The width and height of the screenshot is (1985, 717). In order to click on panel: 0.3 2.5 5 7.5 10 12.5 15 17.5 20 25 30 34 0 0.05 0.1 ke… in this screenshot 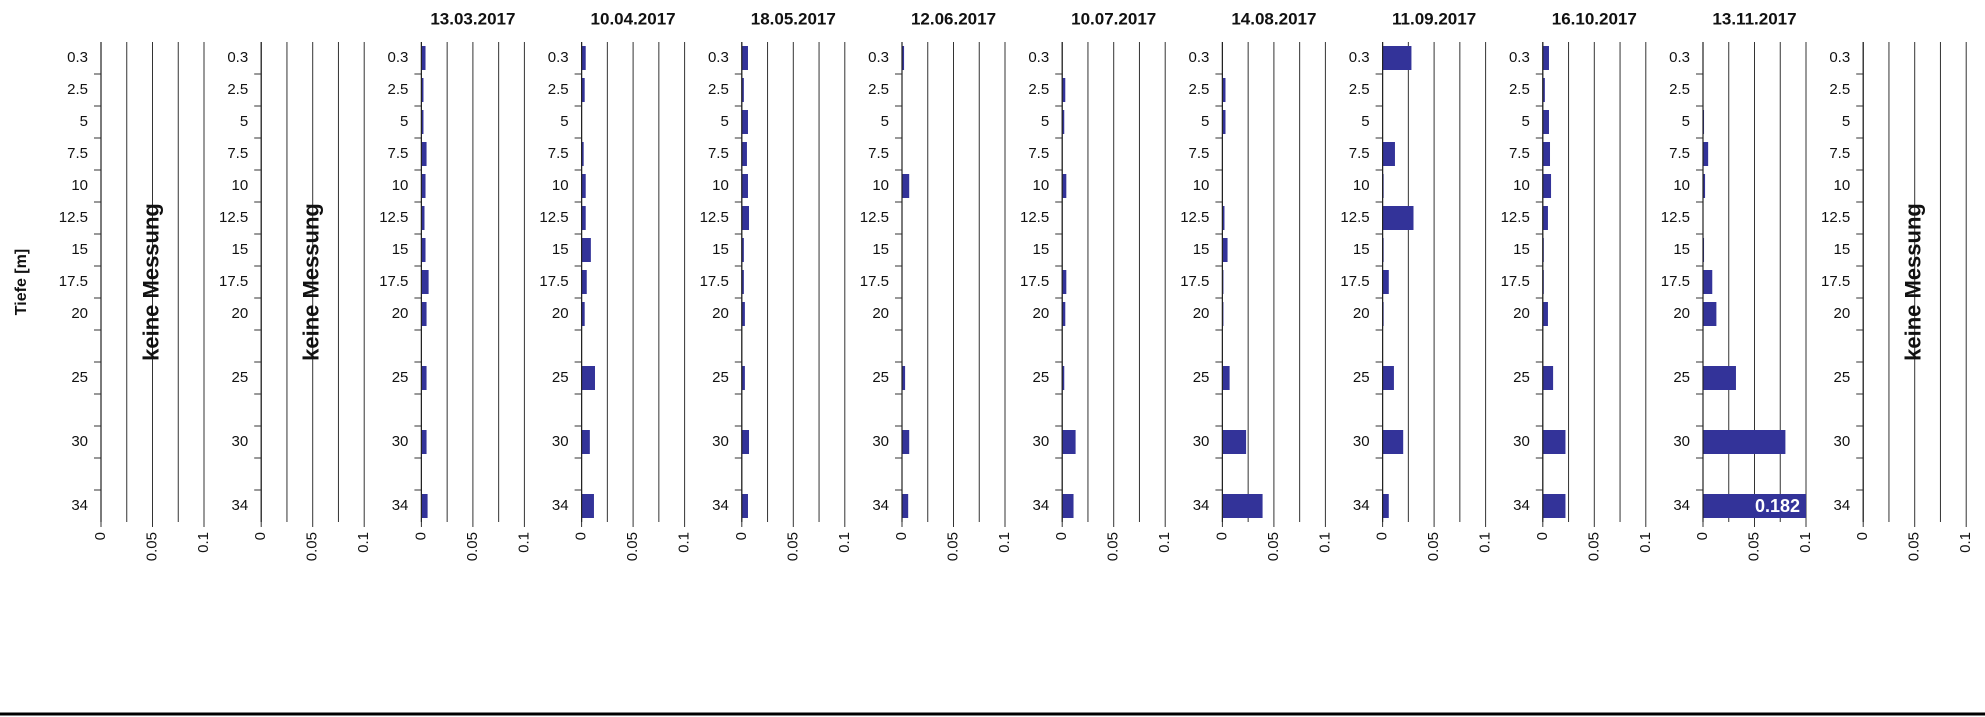, I will do `click(1897, 301)`.